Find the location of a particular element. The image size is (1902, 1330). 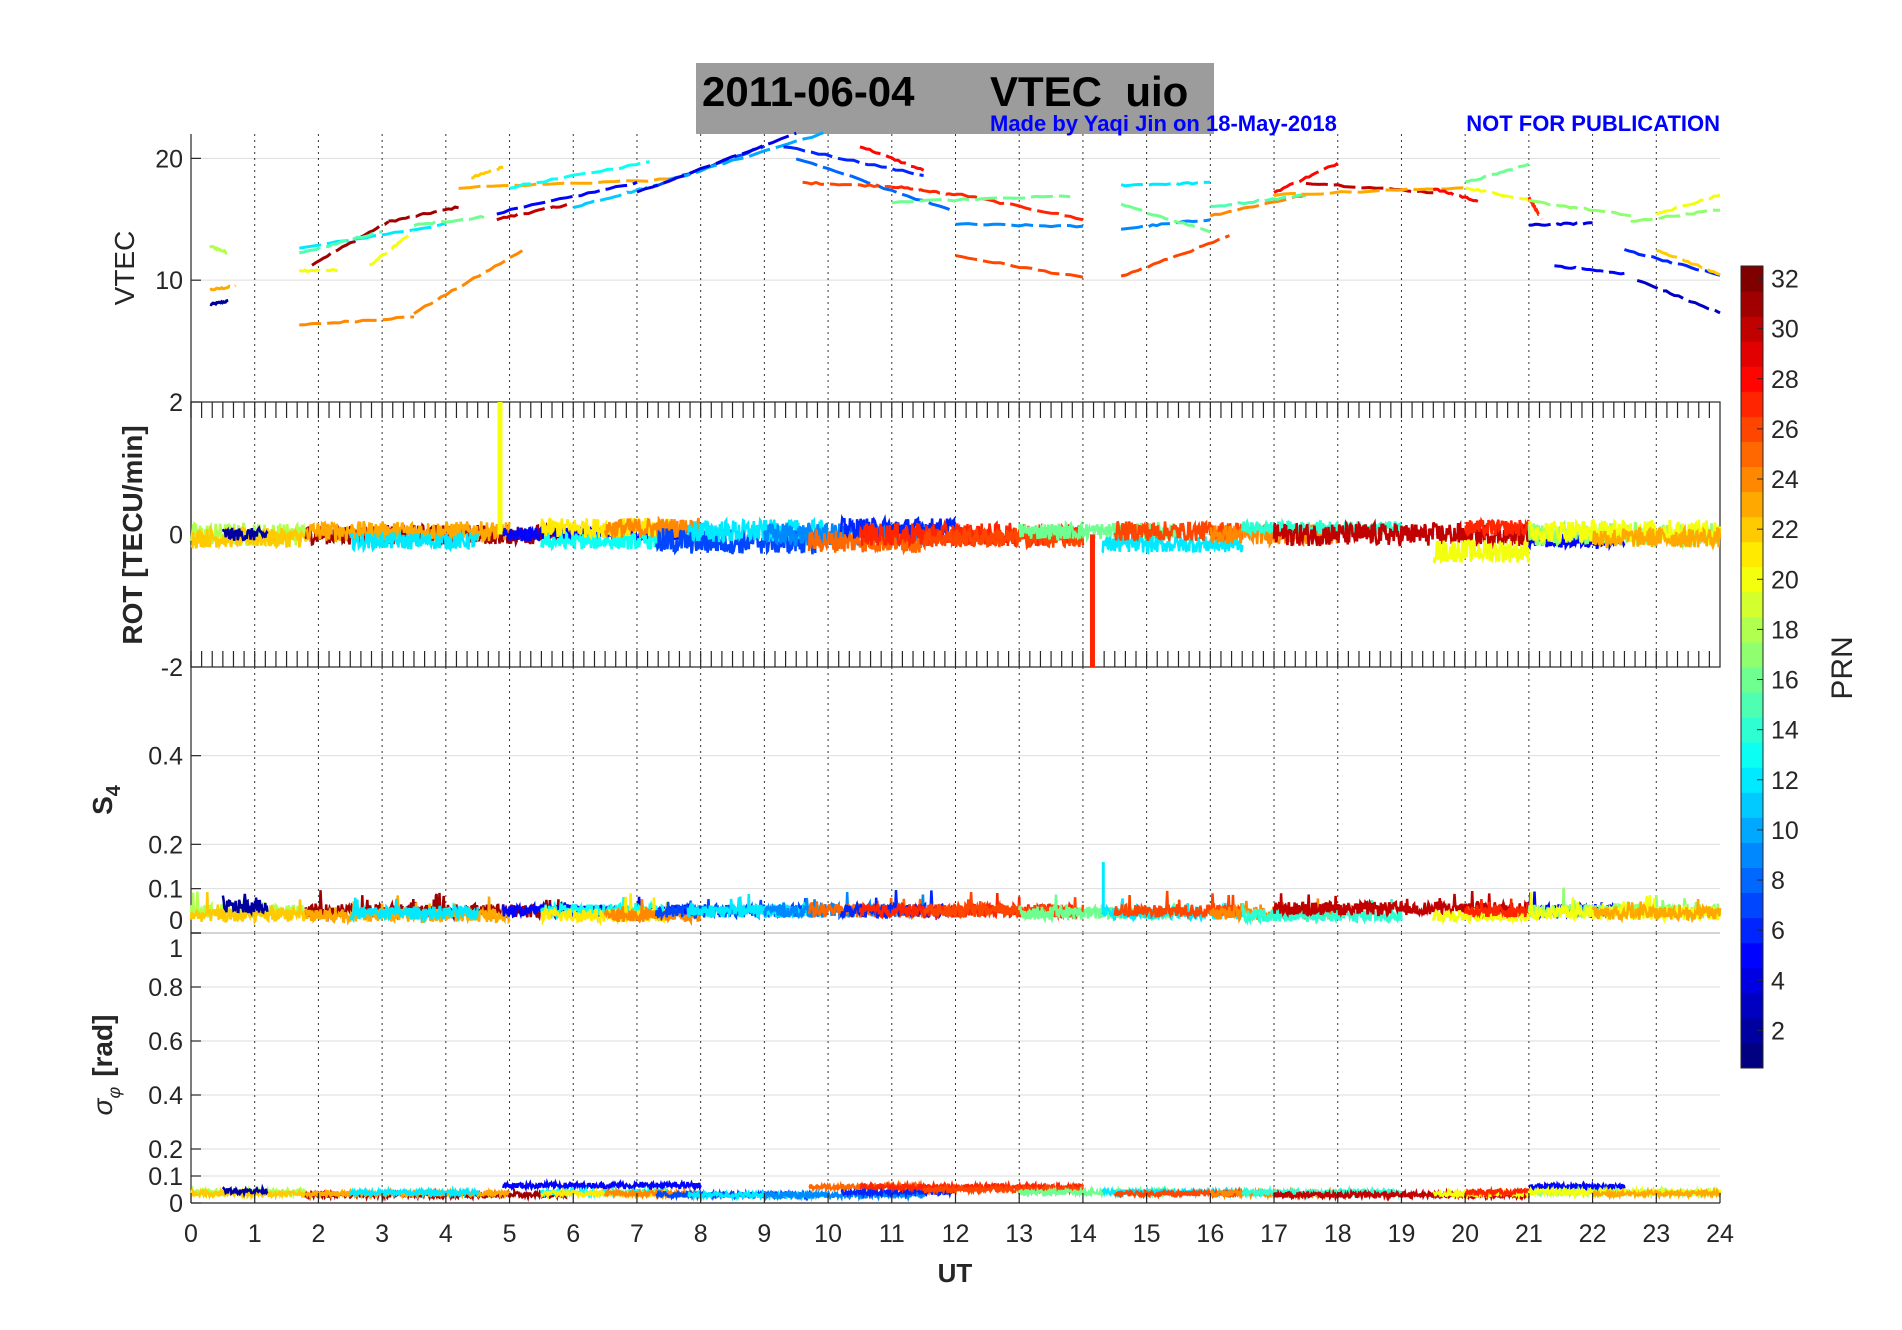

sigma-axis-label: σφ [rad] is located at coordinates (105, 1065).